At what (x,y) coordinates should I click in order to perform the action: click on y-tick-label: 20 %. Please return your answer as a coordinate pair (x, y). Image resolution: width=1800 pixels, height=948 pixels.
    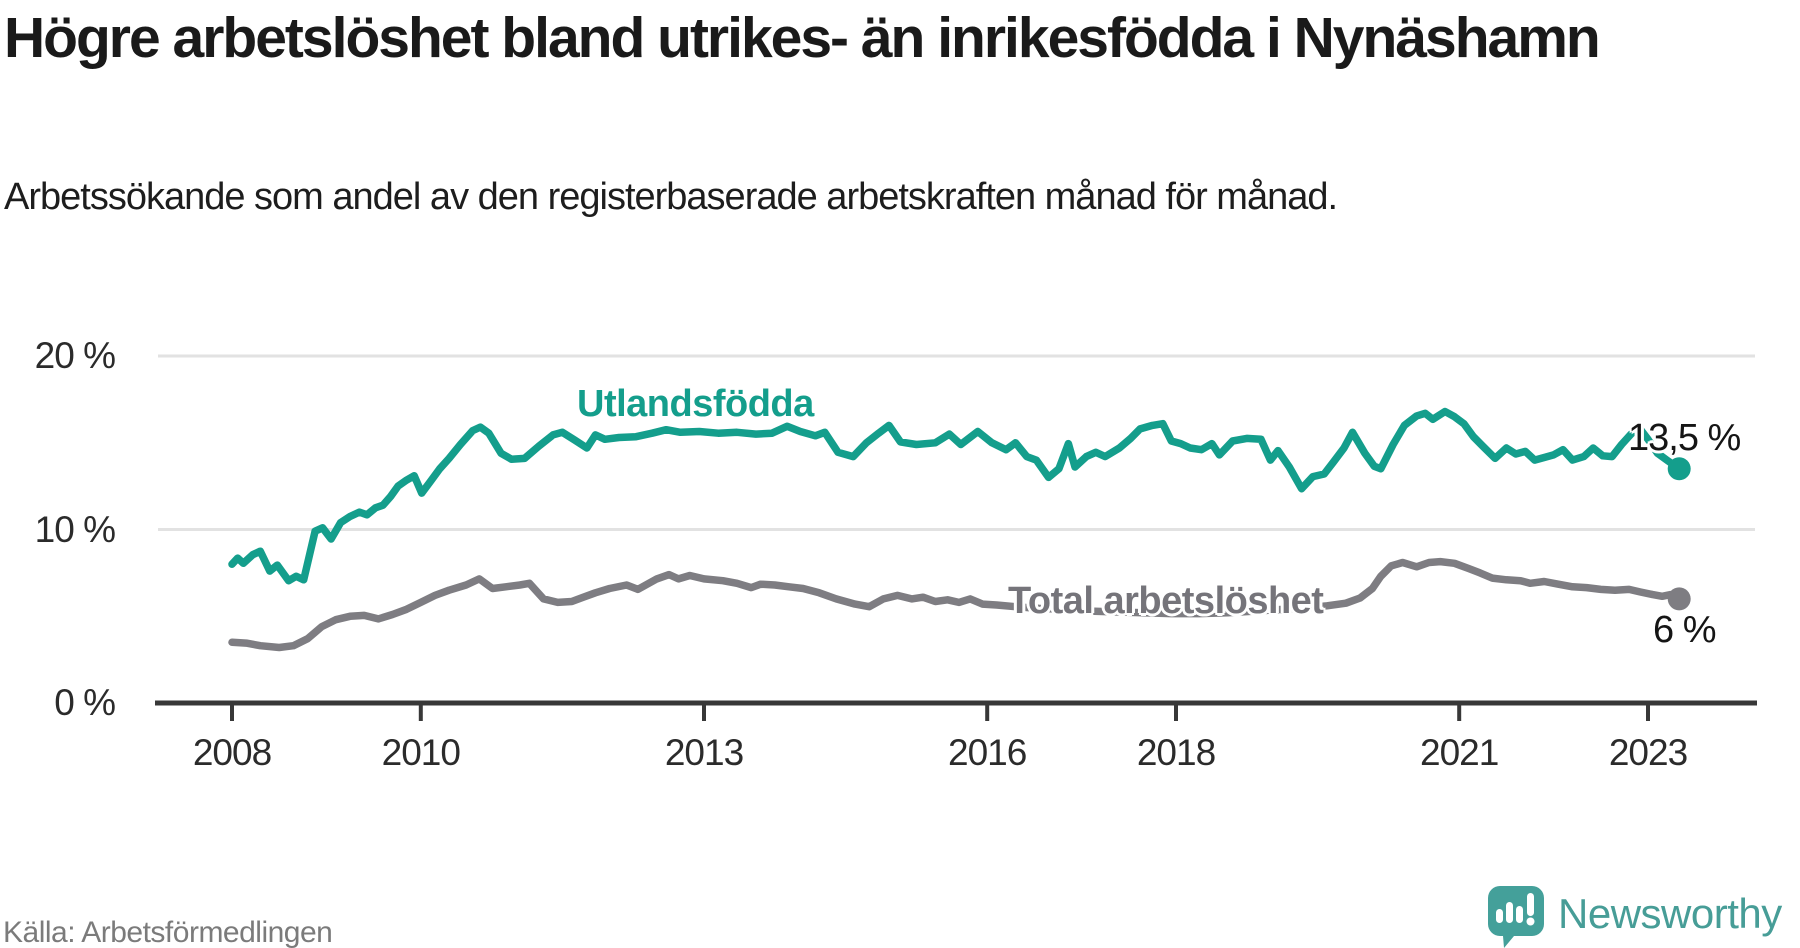
    Looking at the image, I should click on (75, 355).